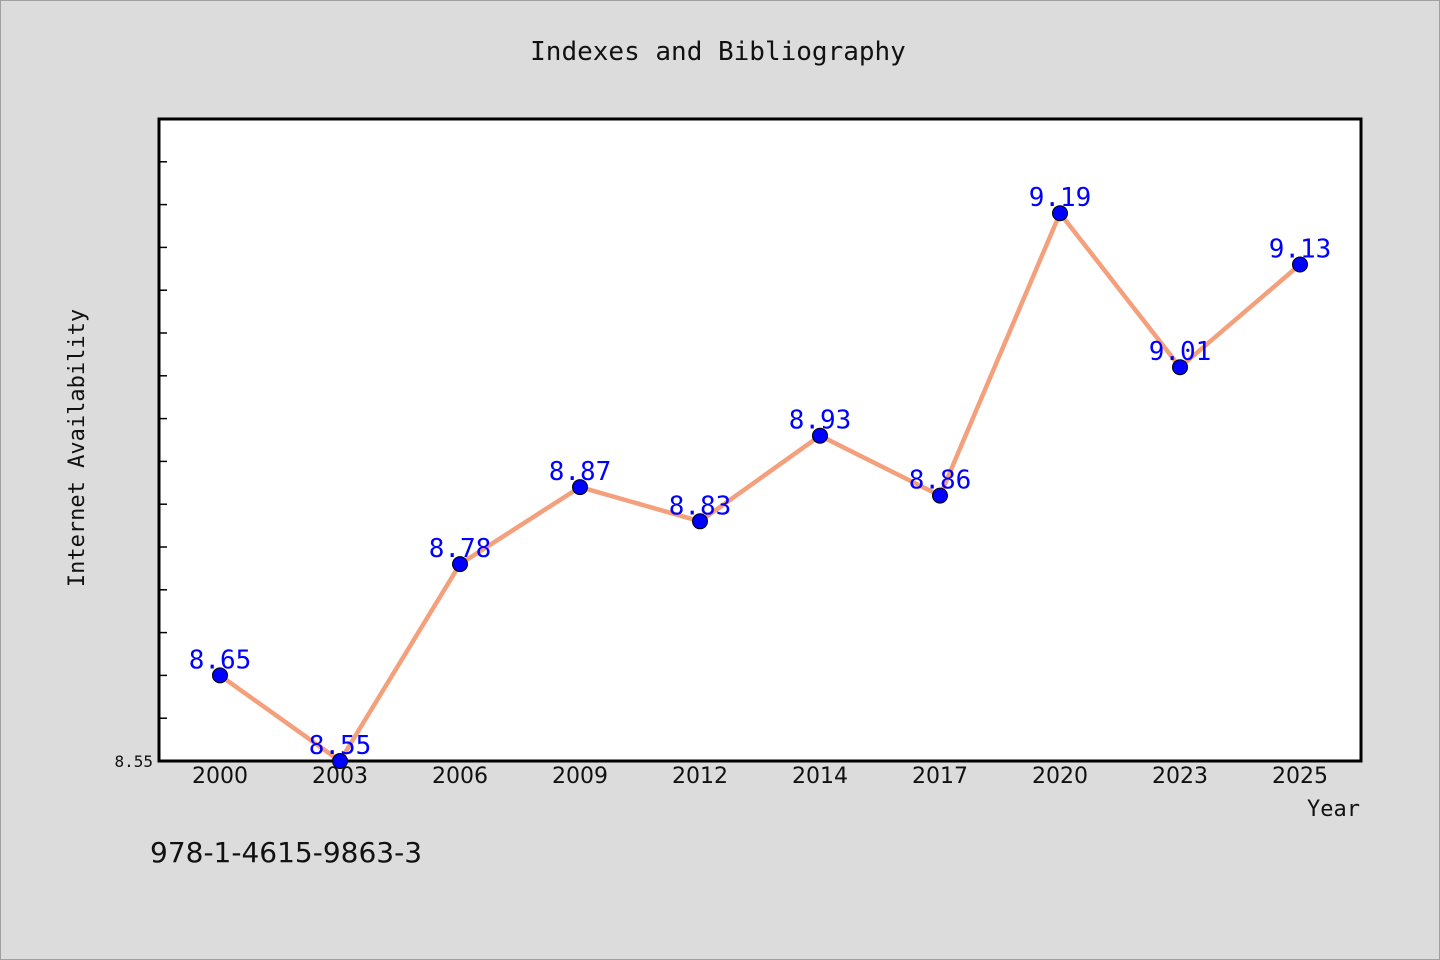  Describe the element at coordinates (760, 776) in the screenshot. I see `x-axis-tick-labels: 2000 2003 2006 2009 2012 2014 2017 2020 2023 2025` at that location.